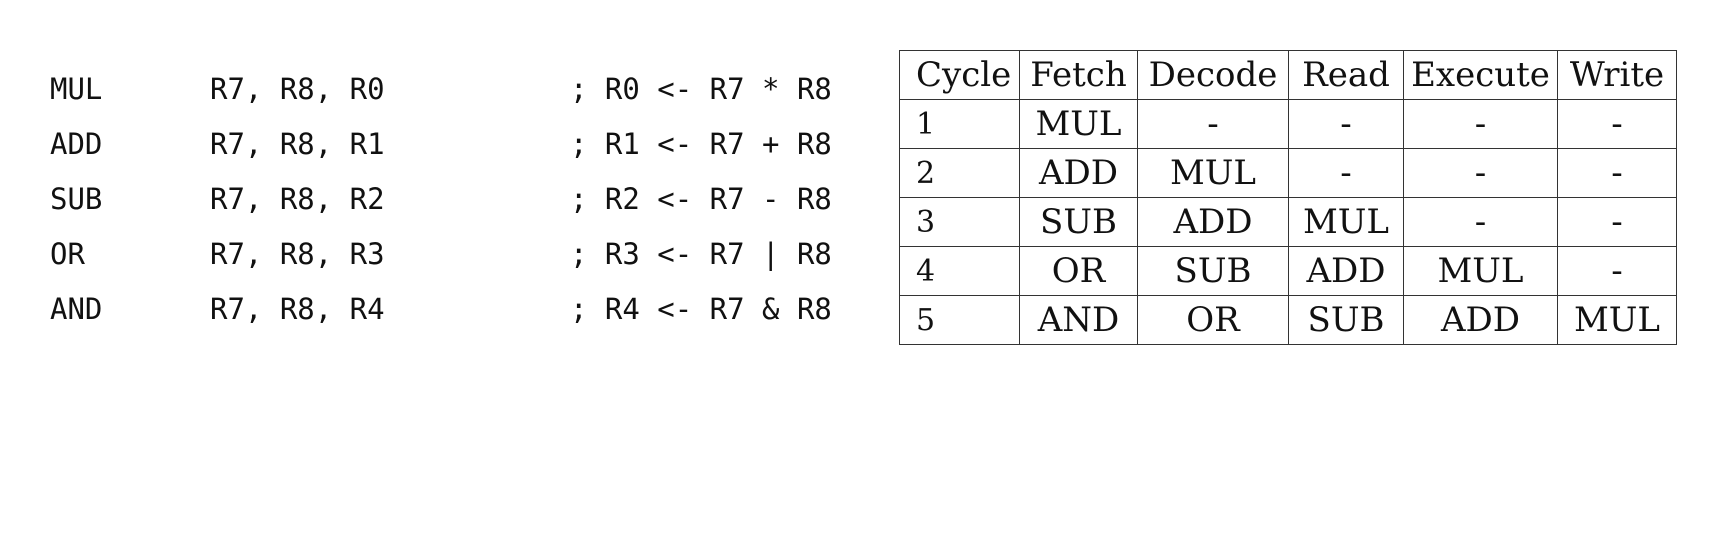 This screenshot has width=1712, height=557. What do you see at coordinates (1078, 320) in the screenshot?
I see `fetch-cell: AND` at bounding box center [1078, 320].